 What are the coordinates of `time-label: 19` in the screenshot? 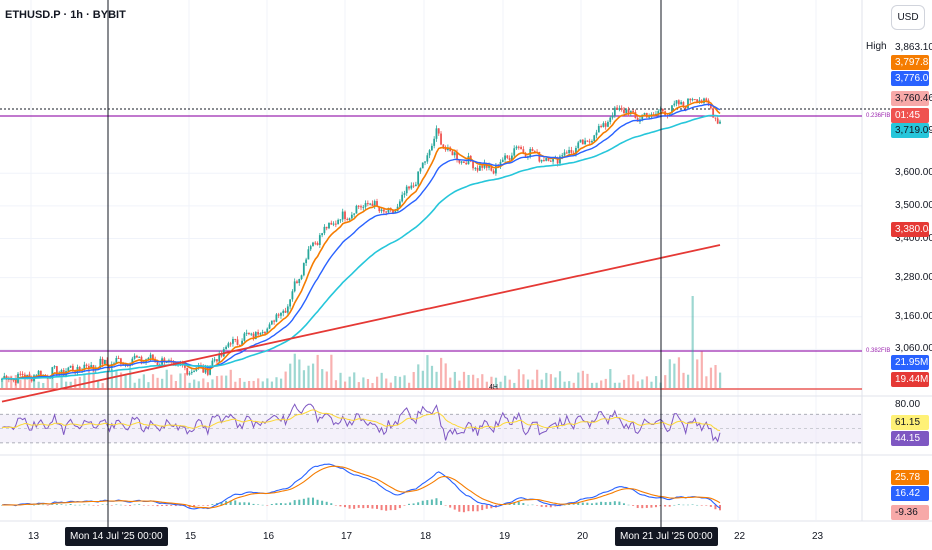 It's located at (505, 536).